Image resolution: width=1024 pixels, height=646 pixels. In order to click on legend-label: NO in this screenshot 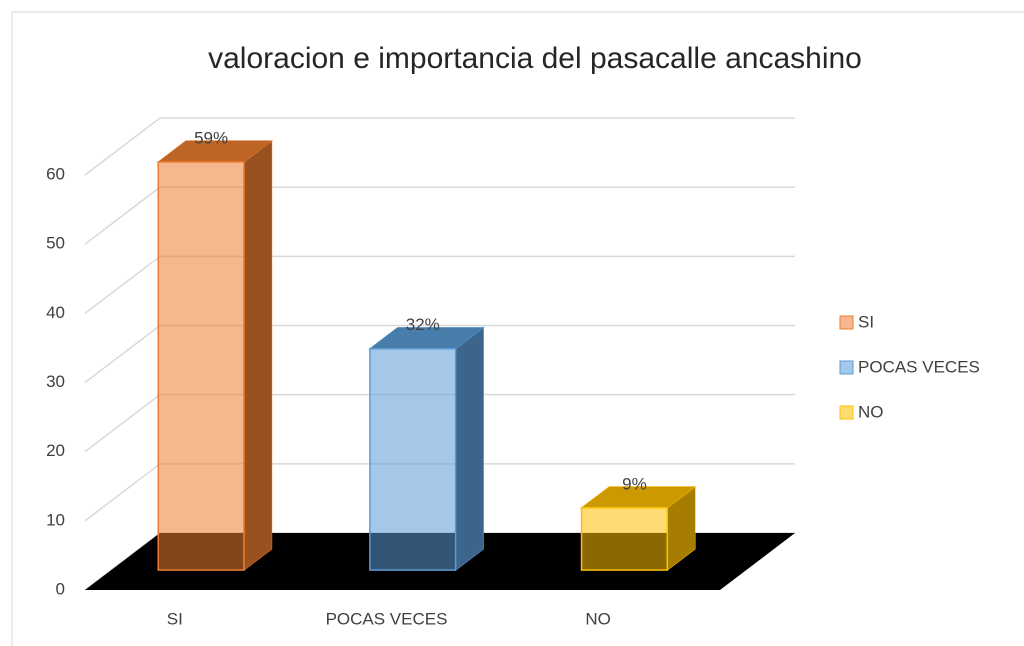, I will do `click(871, 411)`.